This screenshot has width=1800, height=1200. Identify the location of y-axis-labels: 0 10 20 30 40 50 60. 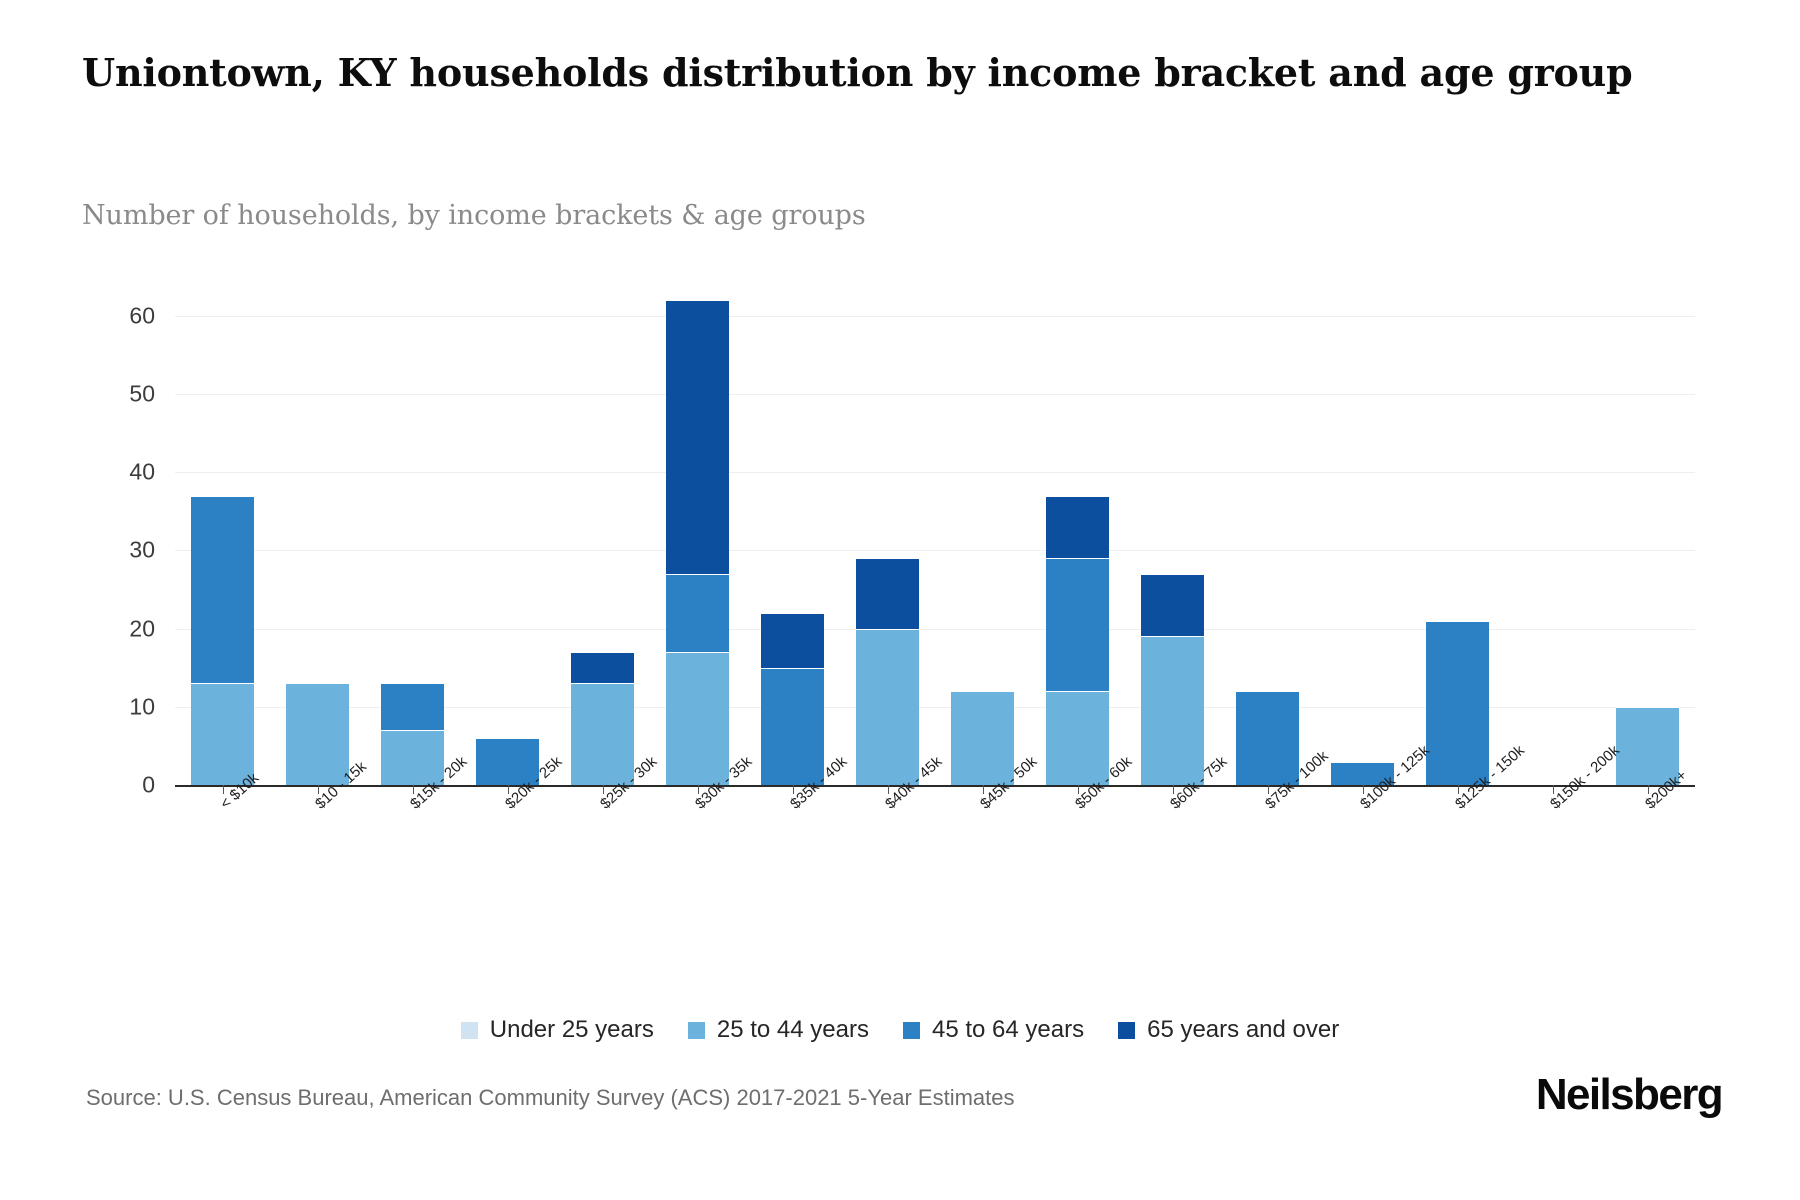
(120, 548).